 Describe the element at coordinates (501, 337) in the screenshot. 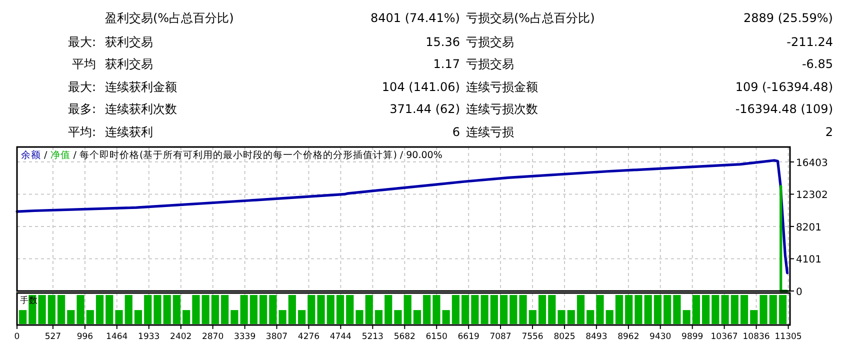

I see `x-tick-label: 7087` at that location.